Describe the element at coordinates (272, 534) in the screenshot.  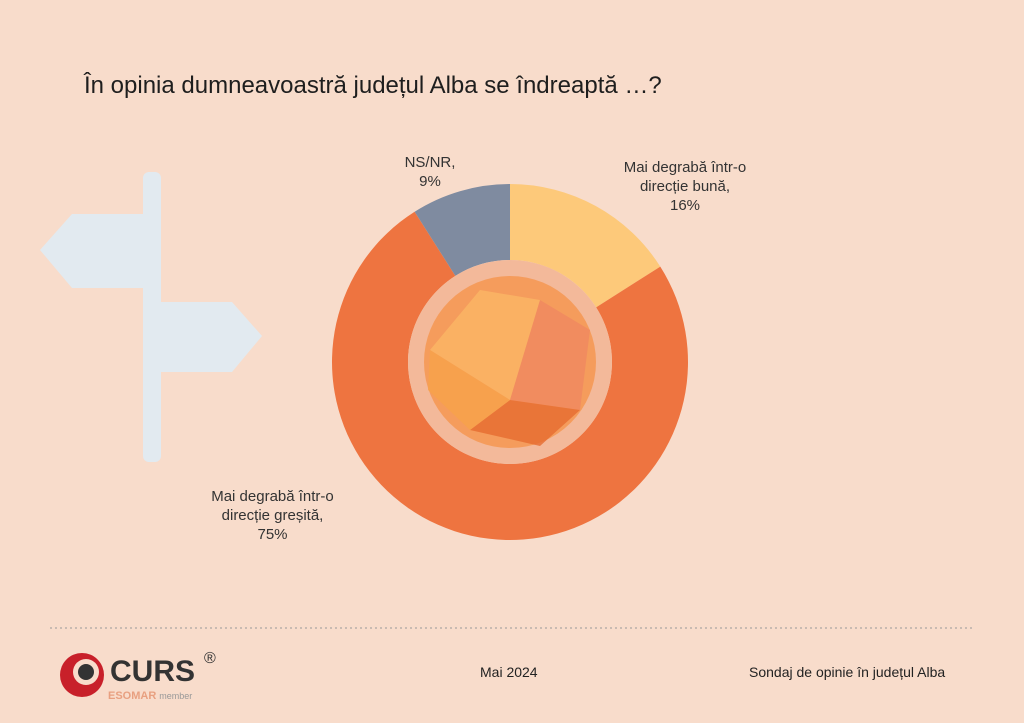
I see `value-label: 75%` at that location.